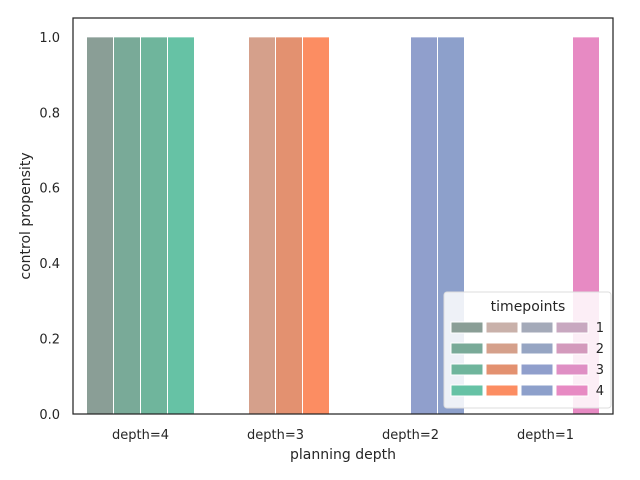  I want to click on y-tick-label: 0.0, so click(49, 415).